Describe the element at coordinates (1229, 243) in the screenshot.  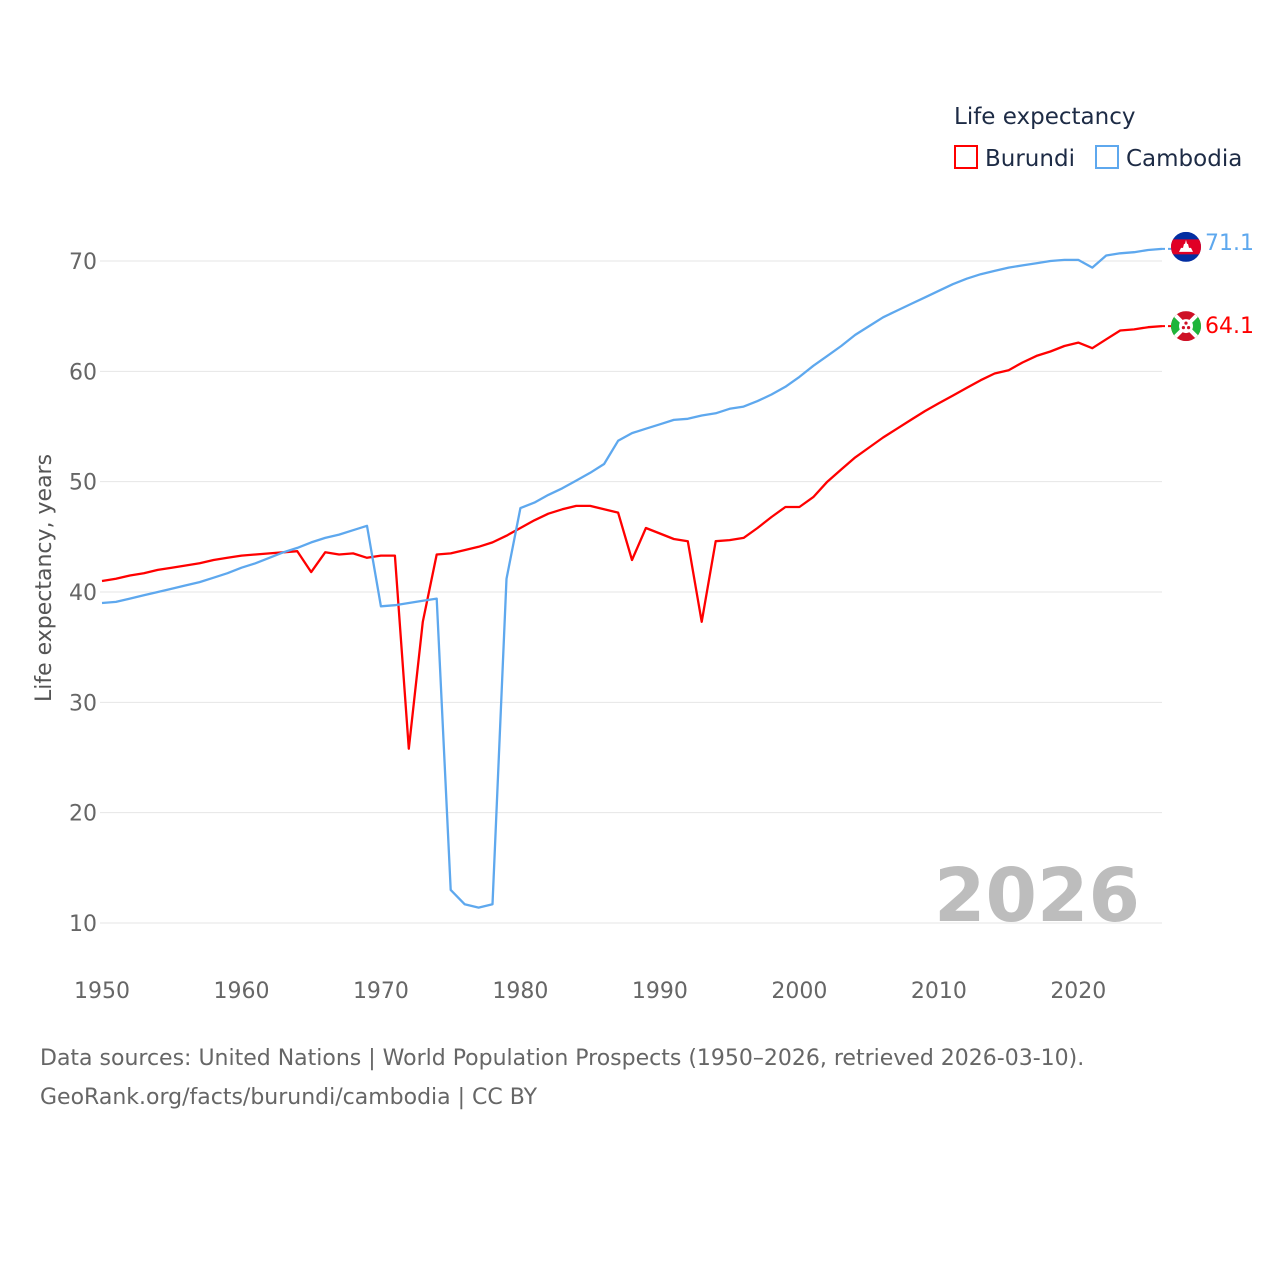
I see `end-value-label-cambodia: 71.1` at that location.